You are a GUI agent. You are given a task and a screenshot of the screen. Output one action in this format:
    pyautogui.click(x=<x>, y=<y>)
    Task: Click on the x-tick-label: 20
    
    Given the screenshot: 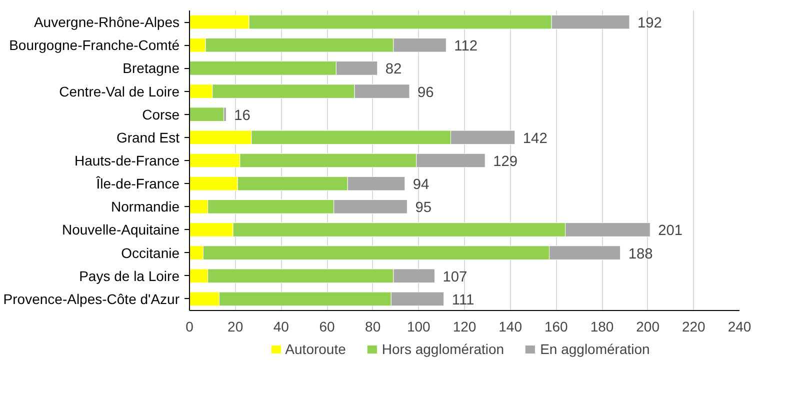 What is the action you would take?
    pyautogui.click(x=236, y=326)
    